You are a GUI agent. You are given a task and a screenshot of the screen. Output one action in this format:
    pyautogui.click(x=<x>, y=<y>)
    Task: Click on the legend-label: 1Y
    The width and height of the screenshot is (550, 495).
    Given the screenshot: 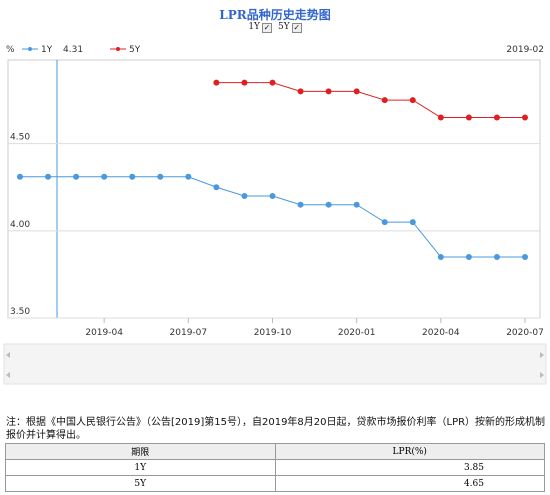 What is the action you would take?
    pyautogui.click(x=47, y=50)
    